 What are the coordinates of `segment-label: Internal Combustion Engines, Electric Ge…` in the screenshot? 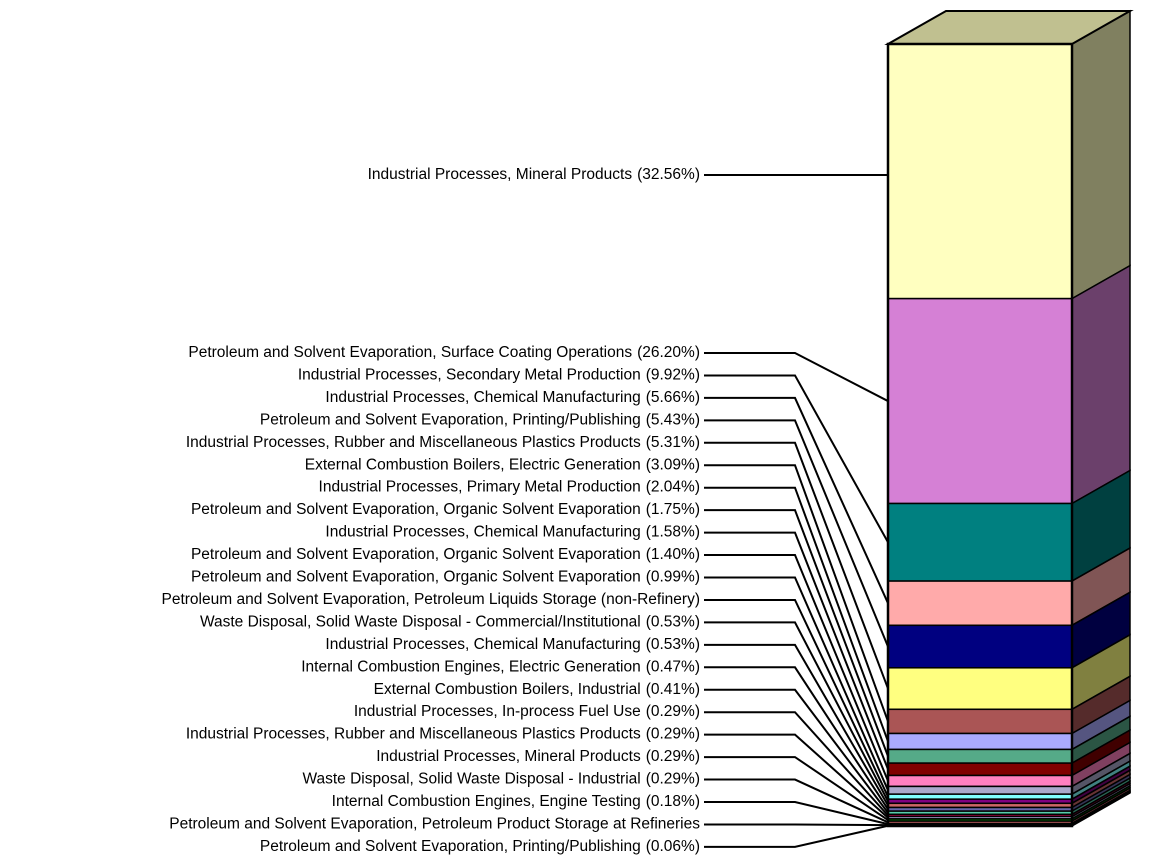 It's located at (500, 666).